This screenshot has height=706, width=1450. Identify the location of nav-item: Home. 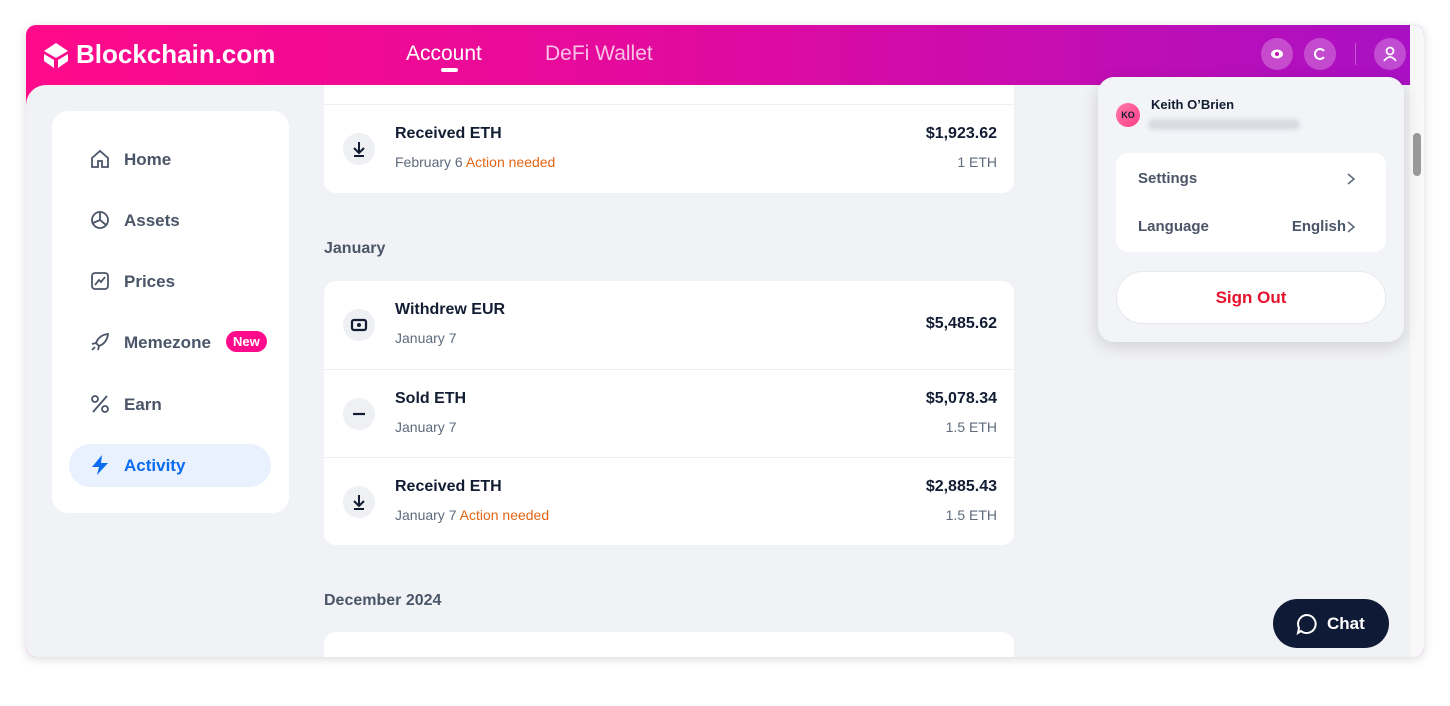
(170, 159).